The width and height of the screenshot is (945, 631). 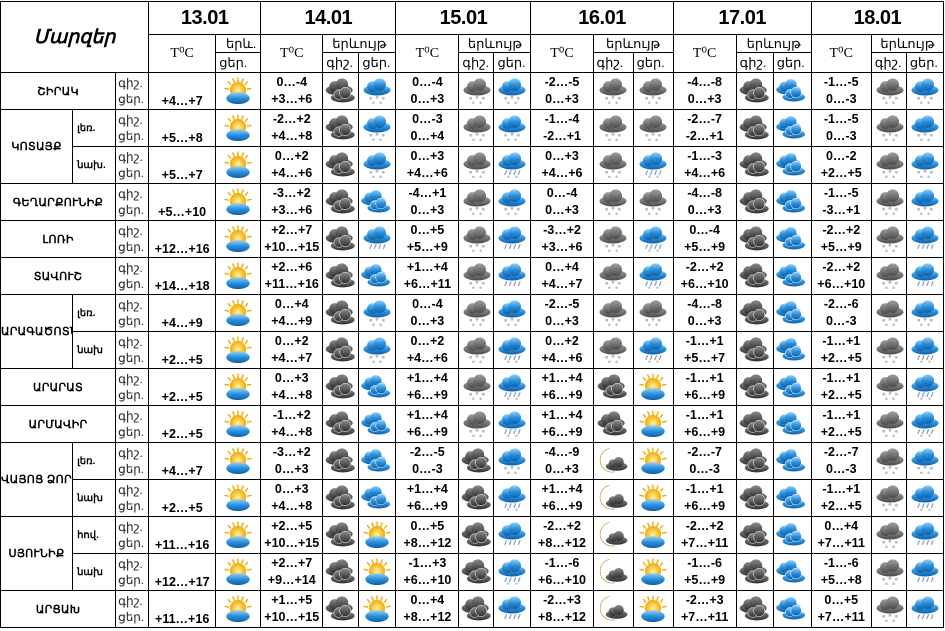 What do you see at coordinates (925, 350) in the screenshot?
I see `blue-sleet-icon` at bounding box center [925, 350].